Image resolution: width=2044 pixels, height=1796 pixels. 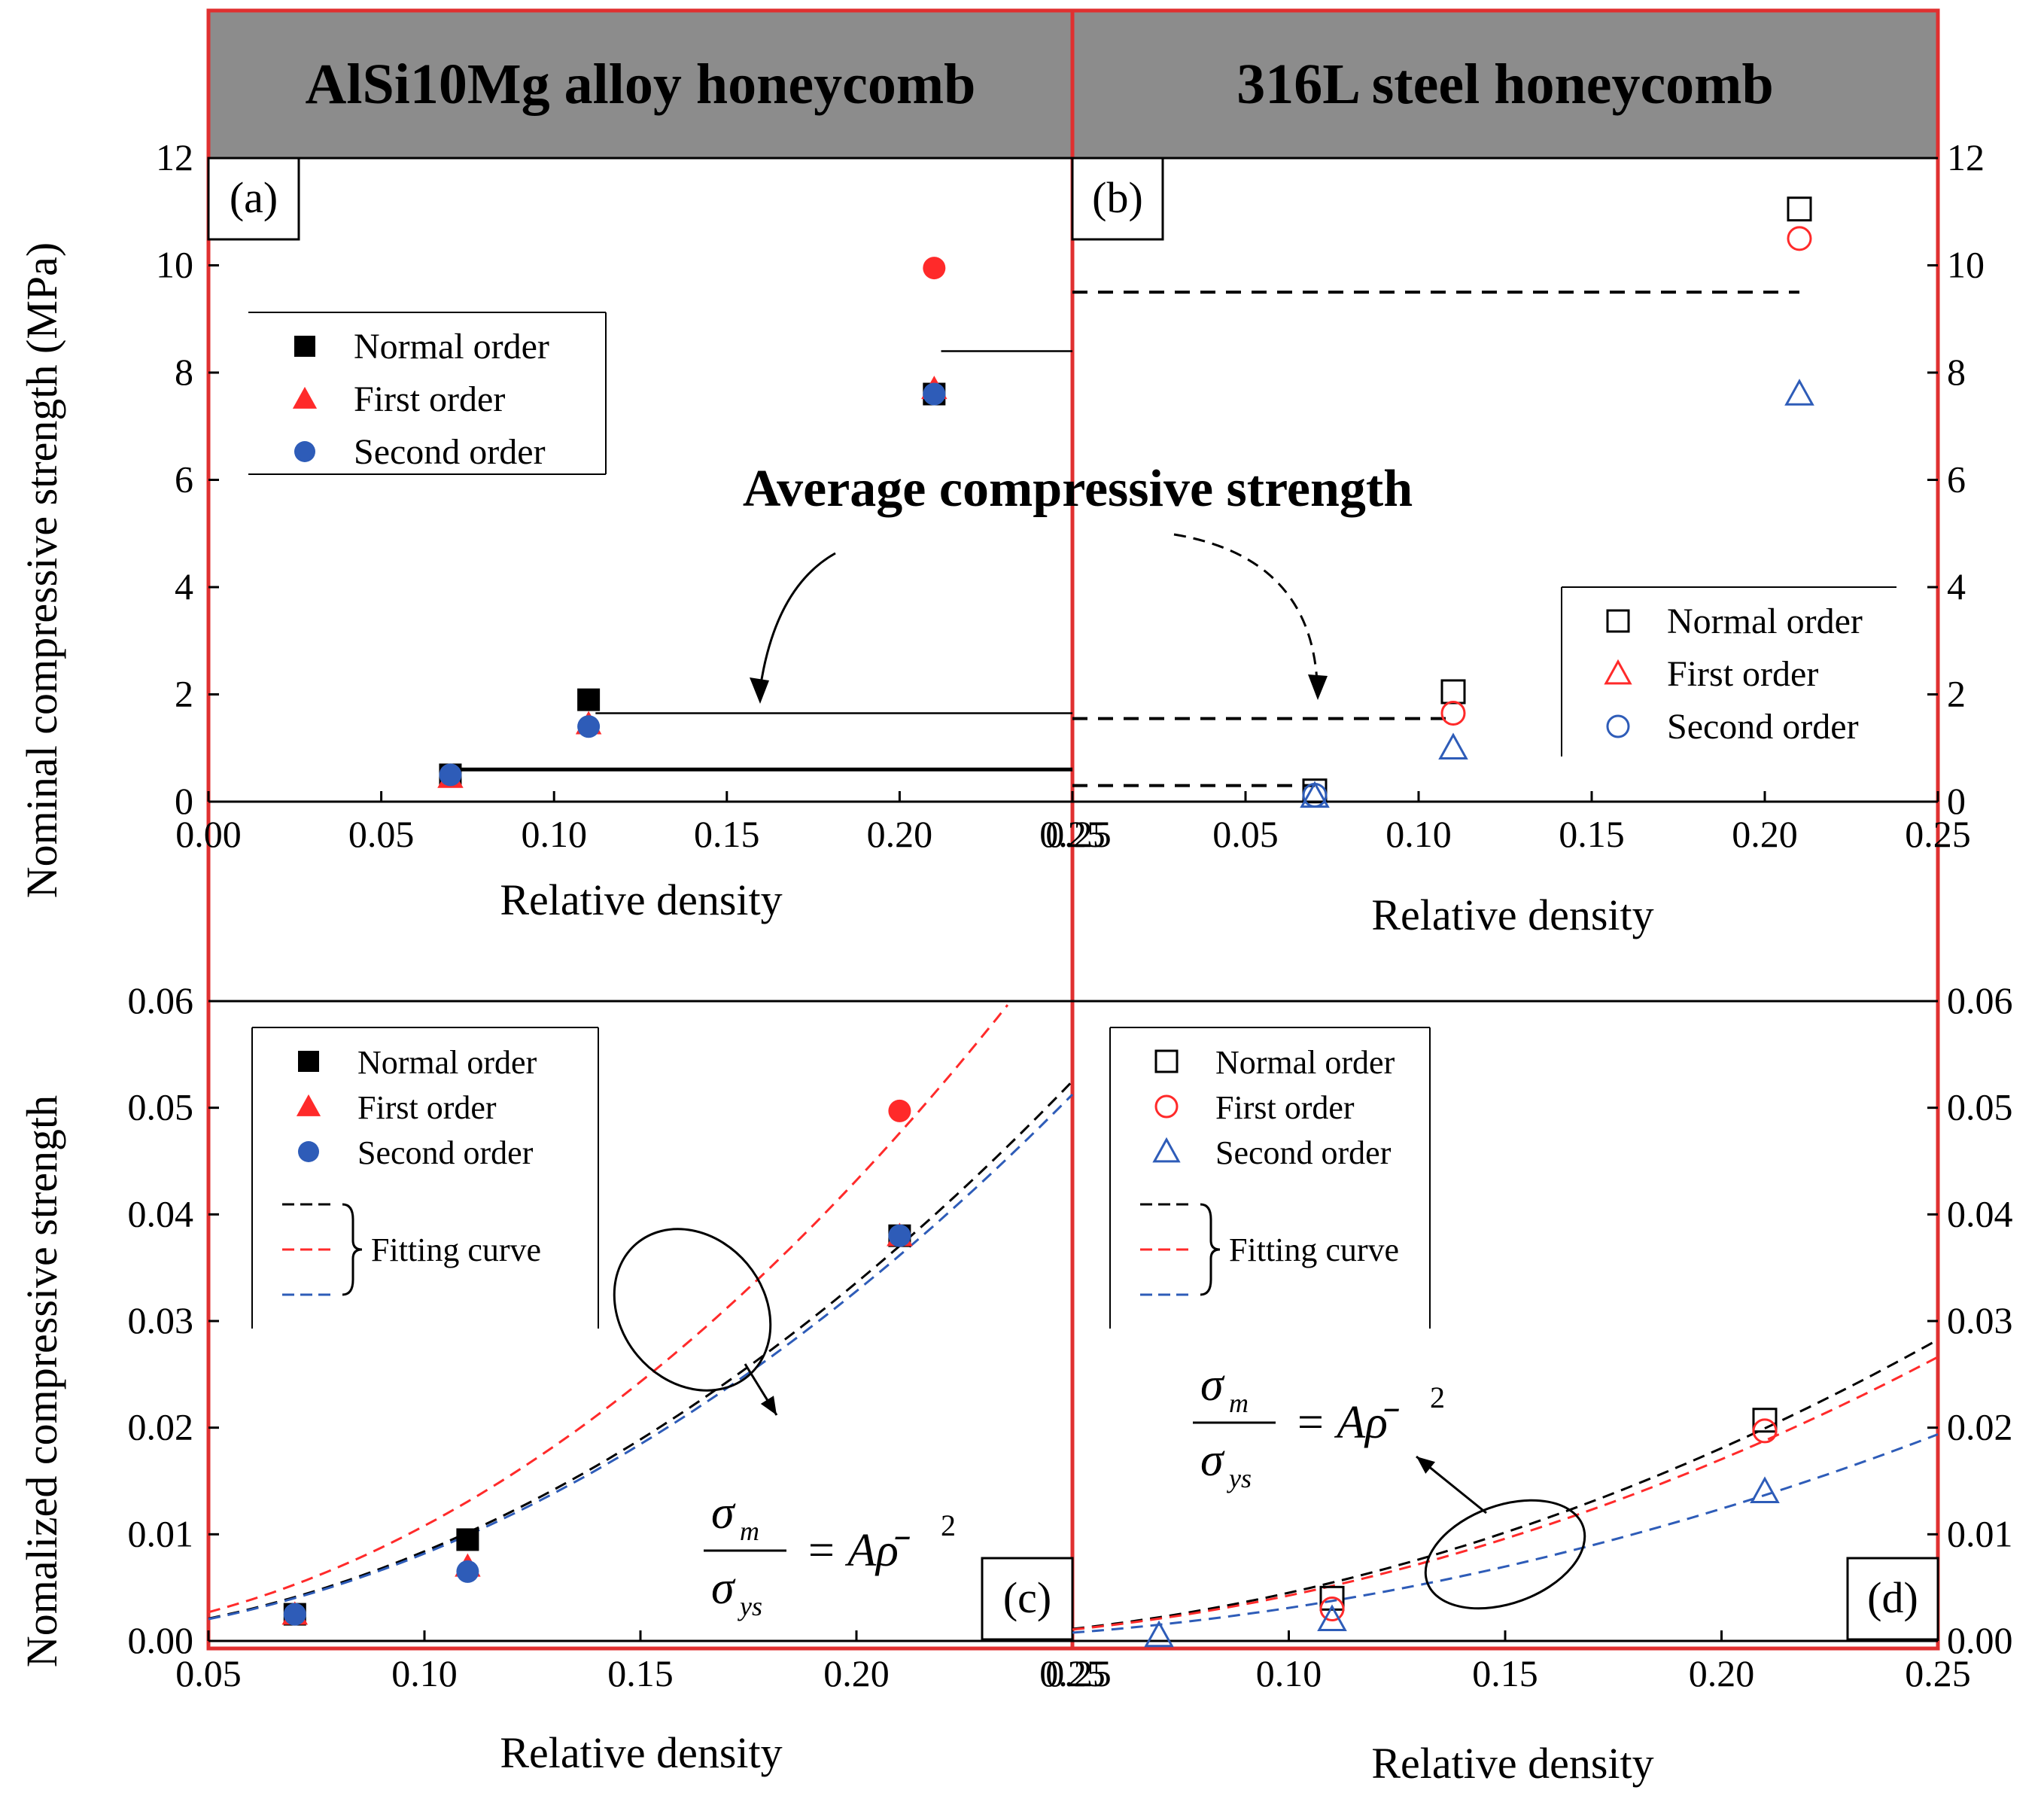 I want to click on data-point-red-point, so click(x=899, y=1110).